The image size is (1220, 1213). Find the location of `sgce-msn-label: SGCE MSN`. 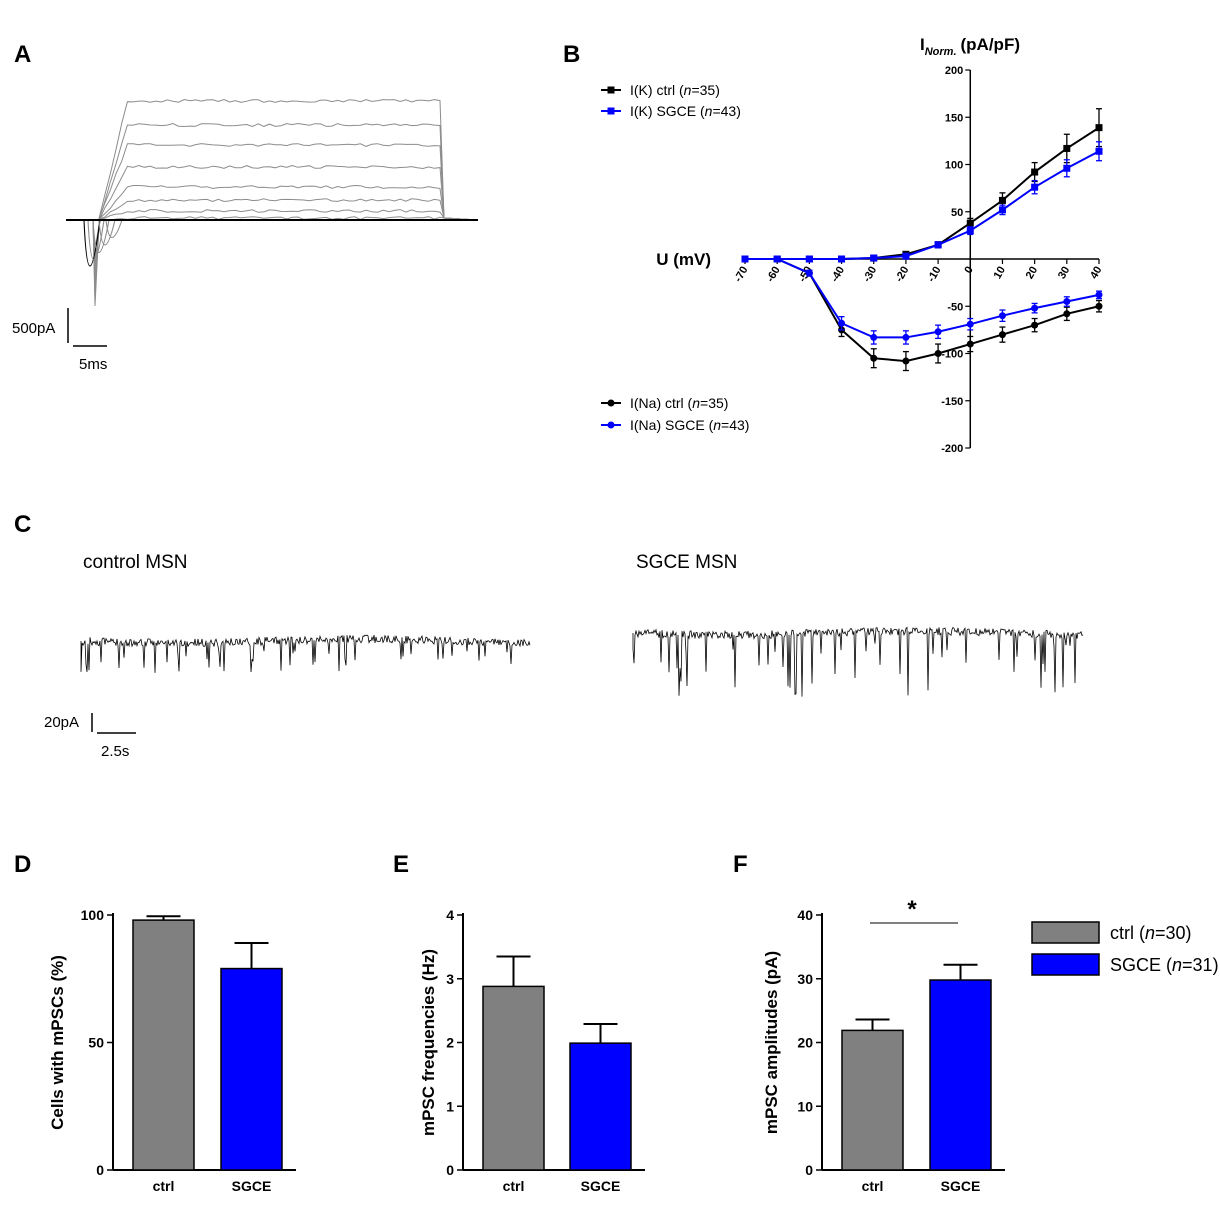

sgce-msn-label: SGCE MSN is located at coordinates (686, 562).